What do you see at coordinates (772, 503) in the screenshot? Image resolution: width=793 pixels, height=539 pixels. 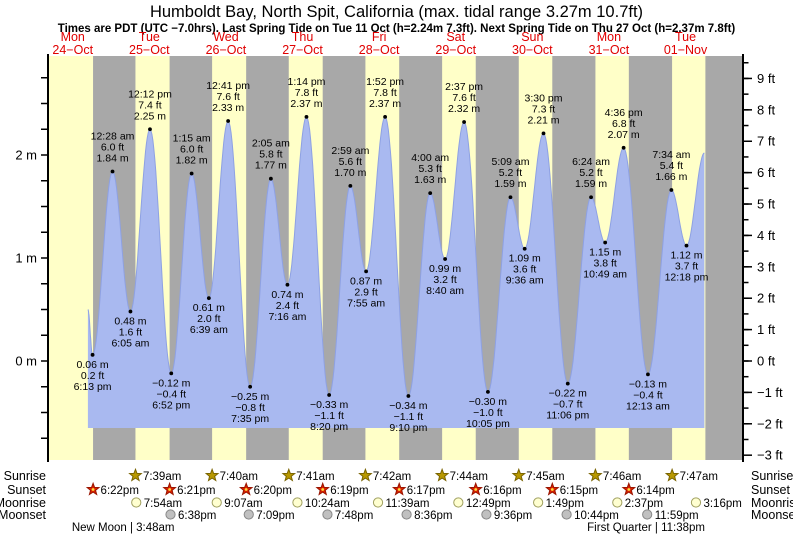 I see `astro-row-label-right: Moonrise` at bounding box center [772, 503].